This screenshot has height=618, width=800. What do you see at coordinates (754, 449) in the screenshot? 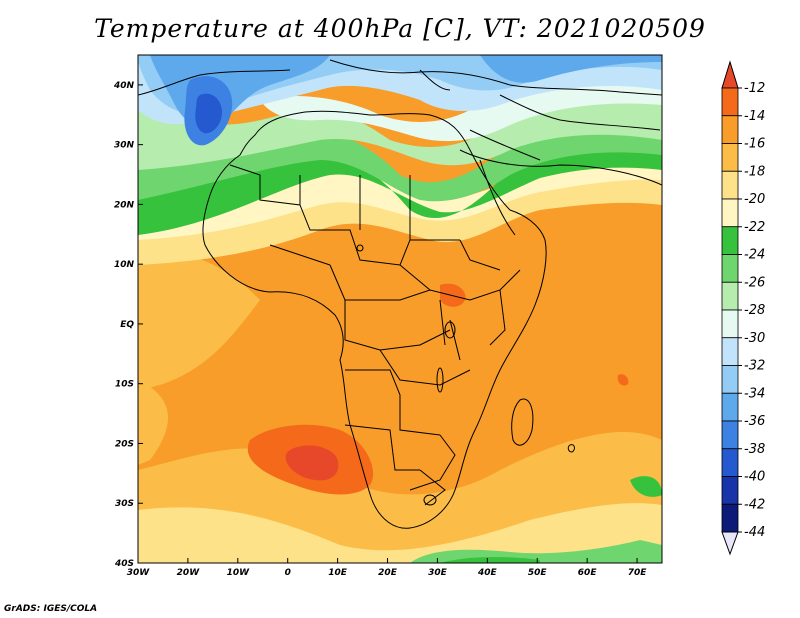
I see `colorbar-label: -38` at bounding box center [754, 449].